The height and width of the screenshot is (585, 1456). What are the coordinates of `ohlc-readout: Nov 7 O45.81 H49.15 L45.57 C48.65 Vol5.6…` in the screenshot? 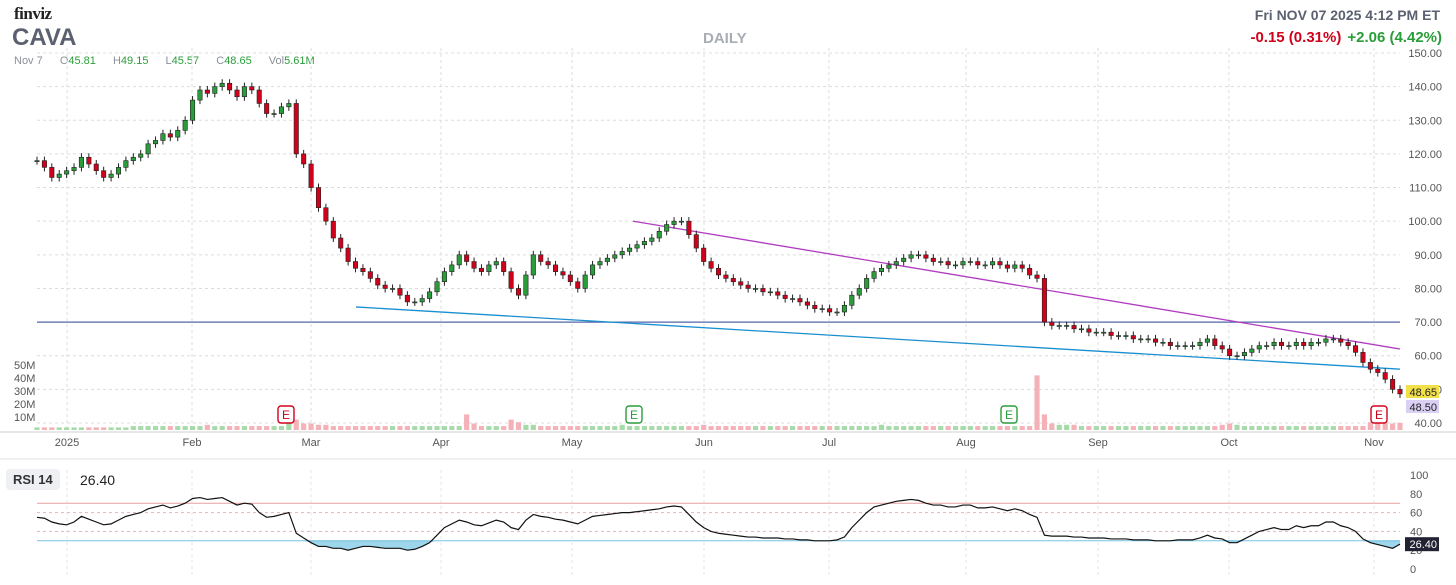 It's located at (164, 61).